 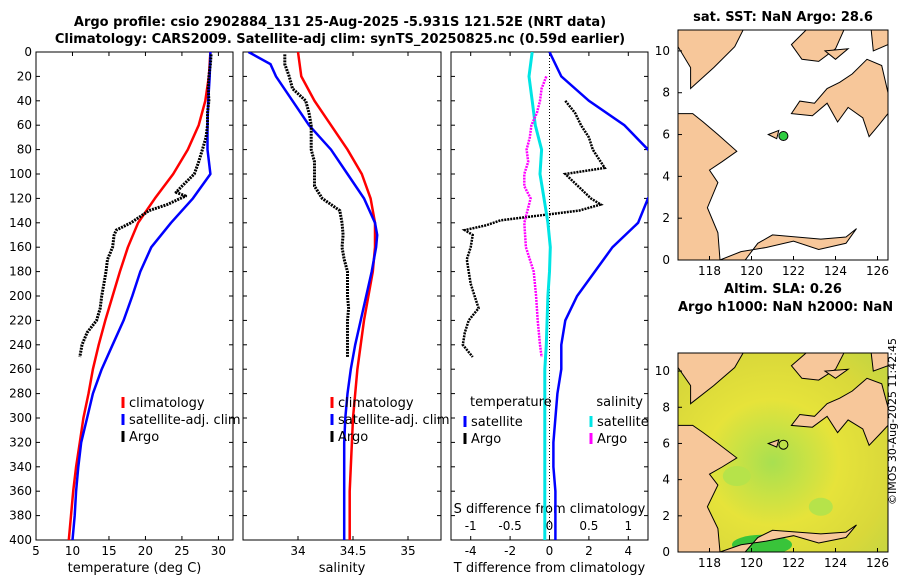 What do you see at coordinates (773, 134) in the screenshot?
I see `sst-land-jolo` at bounding box center [773, 134].